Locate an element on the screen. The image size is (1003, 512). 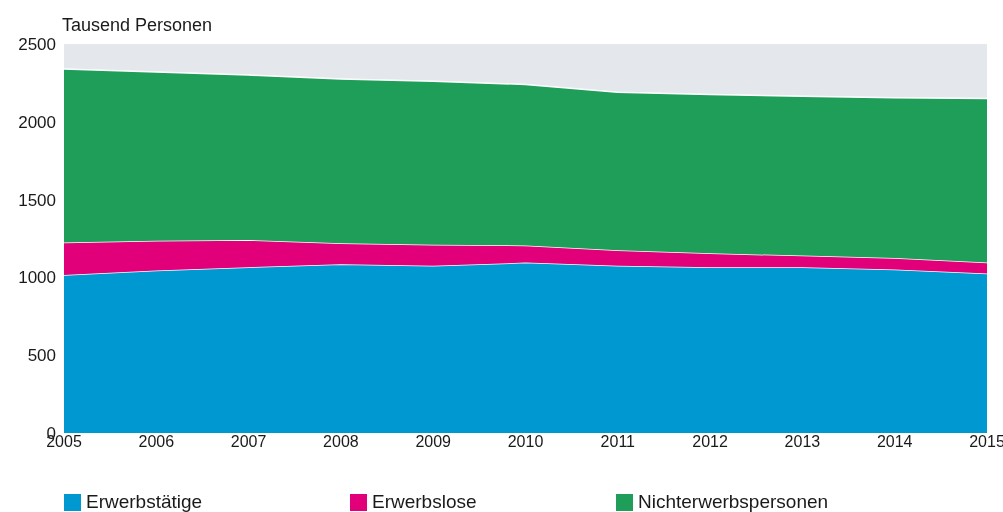
x-tick-label: 2008 is located at coordinates (341, 442).